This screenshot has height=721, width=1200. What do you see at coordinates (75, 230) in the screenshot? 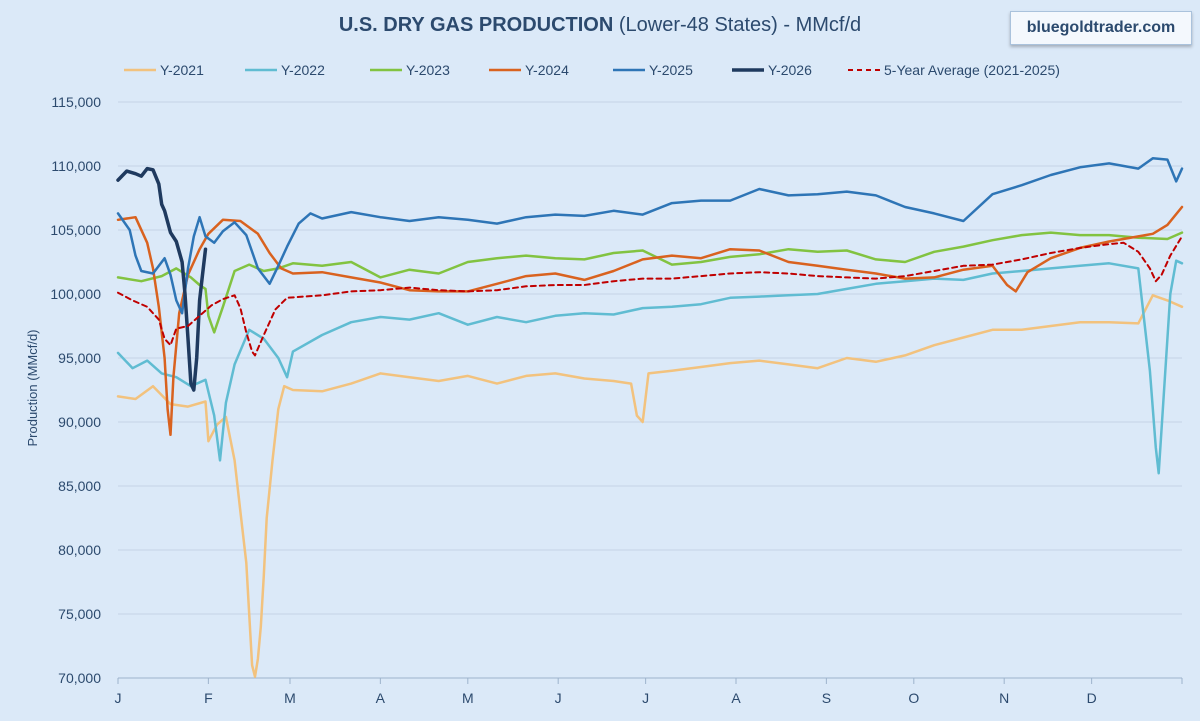
I see `y-tick-label: 105,000` at bounding box center [75, 230].